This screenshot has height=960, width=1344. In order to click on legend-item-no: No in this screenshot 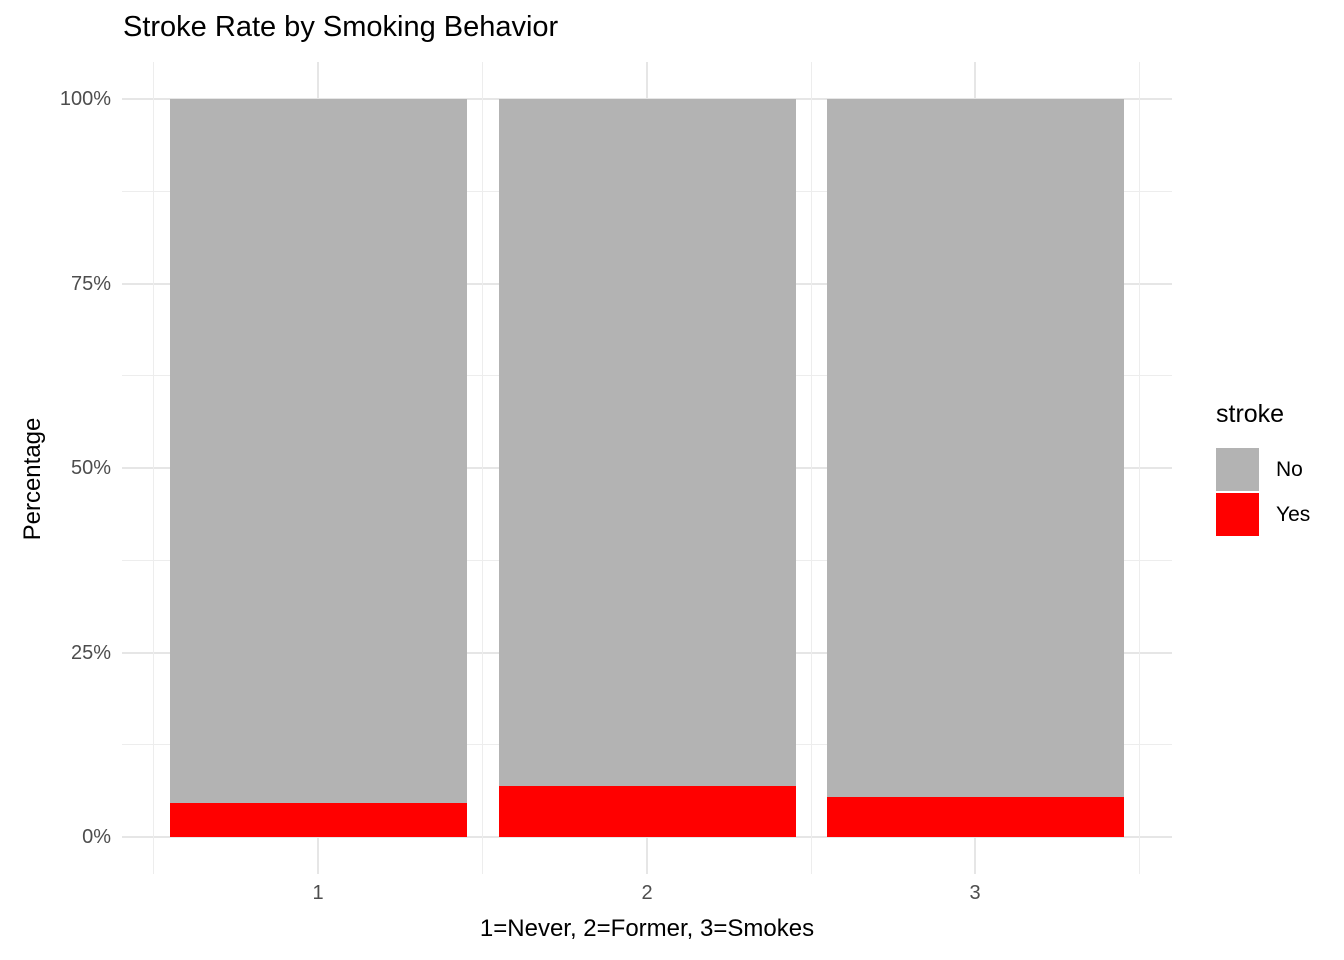, I will do `click(1280, 469)`.